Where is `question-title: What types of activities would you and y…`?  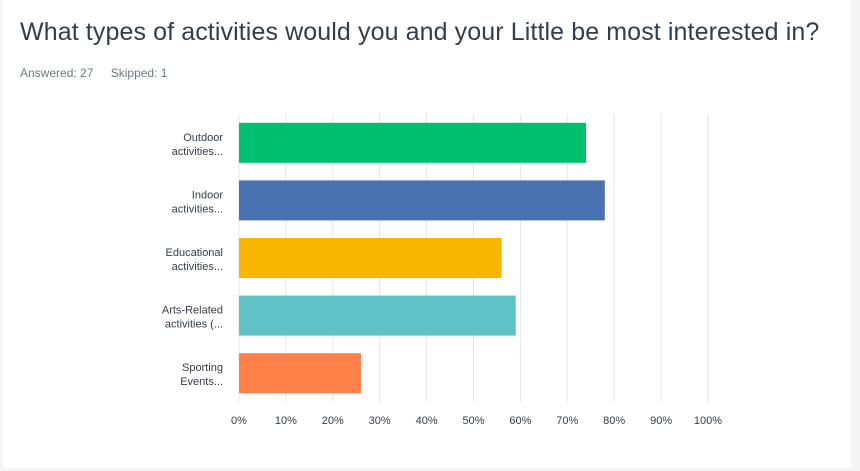
question-title: What types of activities would you and y… is located at coordinates (420, 32).